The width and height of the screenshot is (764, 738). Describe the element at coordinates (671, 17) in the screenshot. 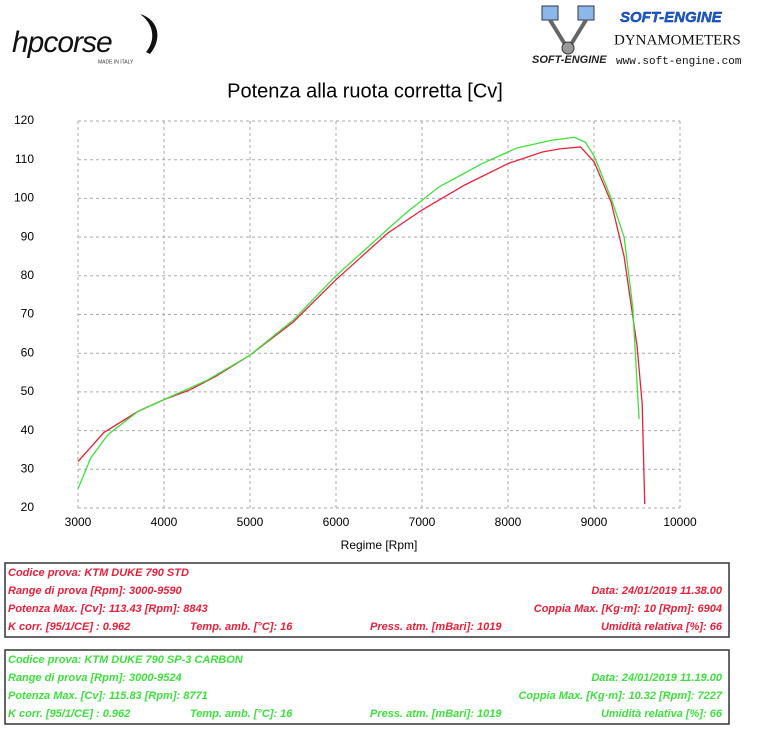

I see `dyno-brand: SOFT-ENGINE` at that location.